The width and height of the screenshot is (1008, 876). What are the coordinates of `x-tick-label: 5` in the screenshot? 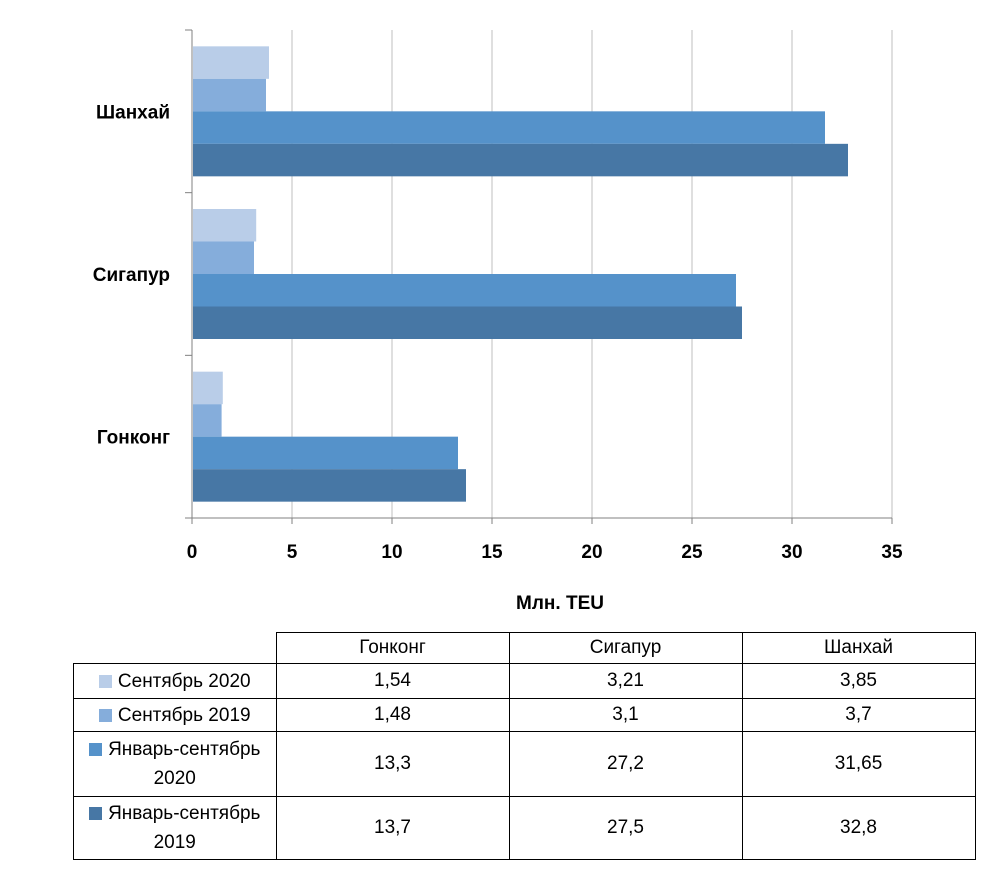 It's located at (292, 552).